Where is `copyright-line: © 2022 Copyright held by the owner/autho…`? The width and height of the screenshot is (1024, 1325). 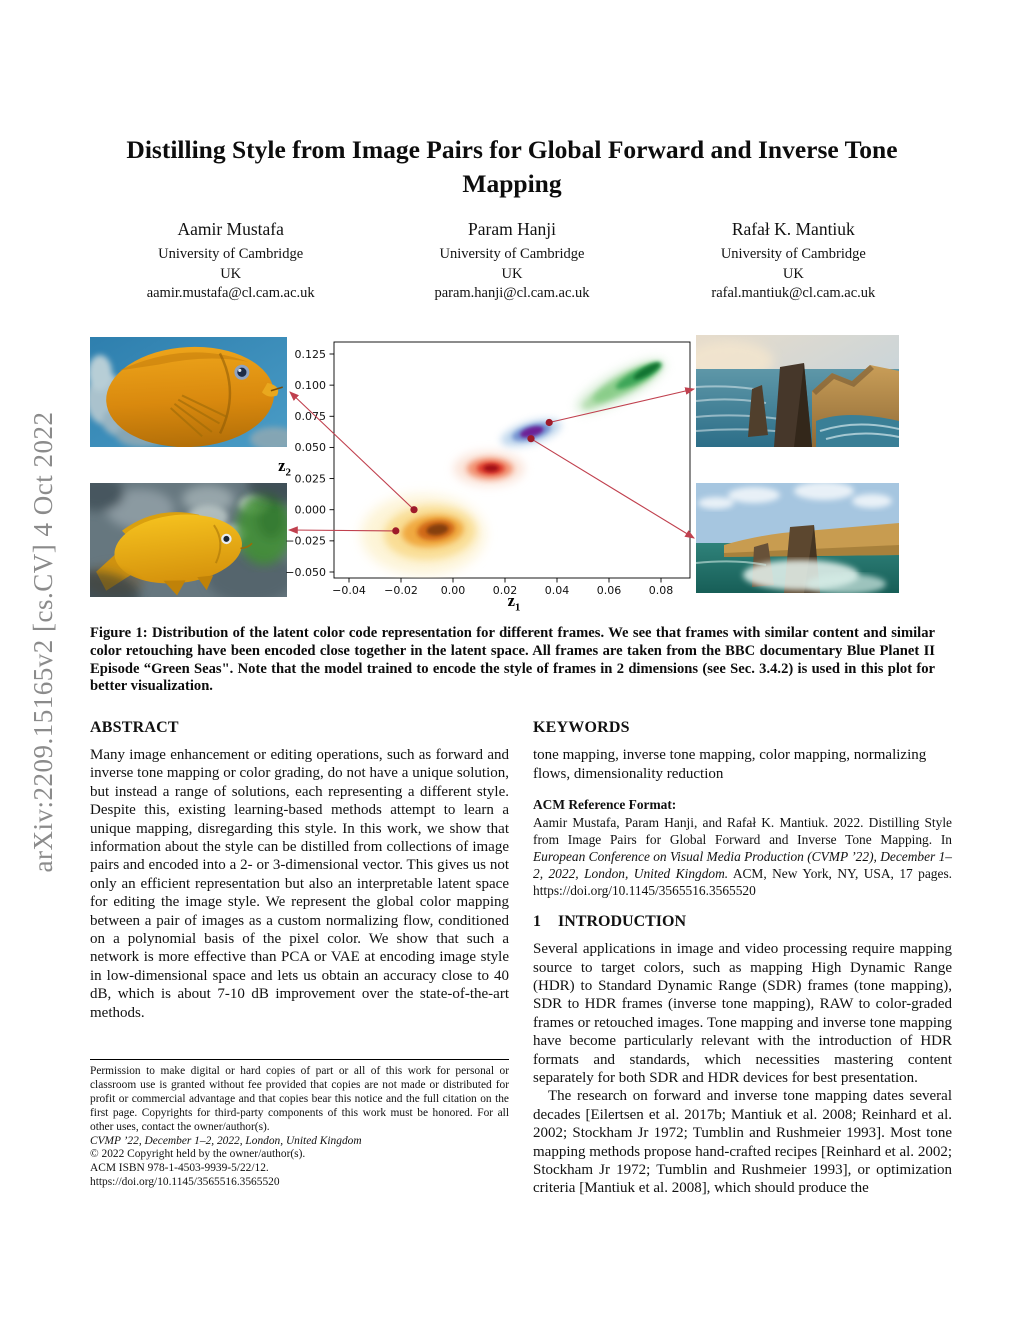
copyright-line: © 2022 Copyright held by the owner/autho… is located at coordinates (198, 1154).